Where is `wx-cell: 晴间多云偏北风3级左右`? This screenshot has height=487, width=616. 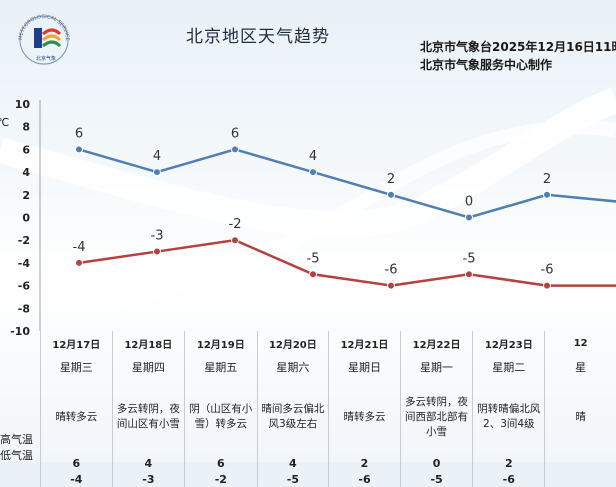 wx-cell: 晴间多云偏北风3级左右 is located at coordinates (293, 417).